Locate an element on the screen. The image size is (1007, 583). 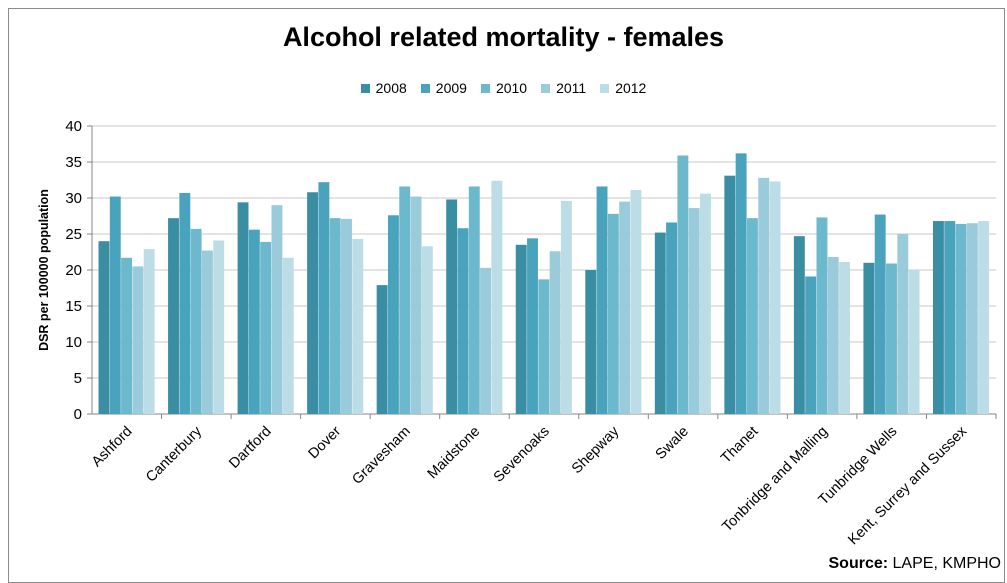
x-tick-label: Maidstone is located at coordinates (454, 453).